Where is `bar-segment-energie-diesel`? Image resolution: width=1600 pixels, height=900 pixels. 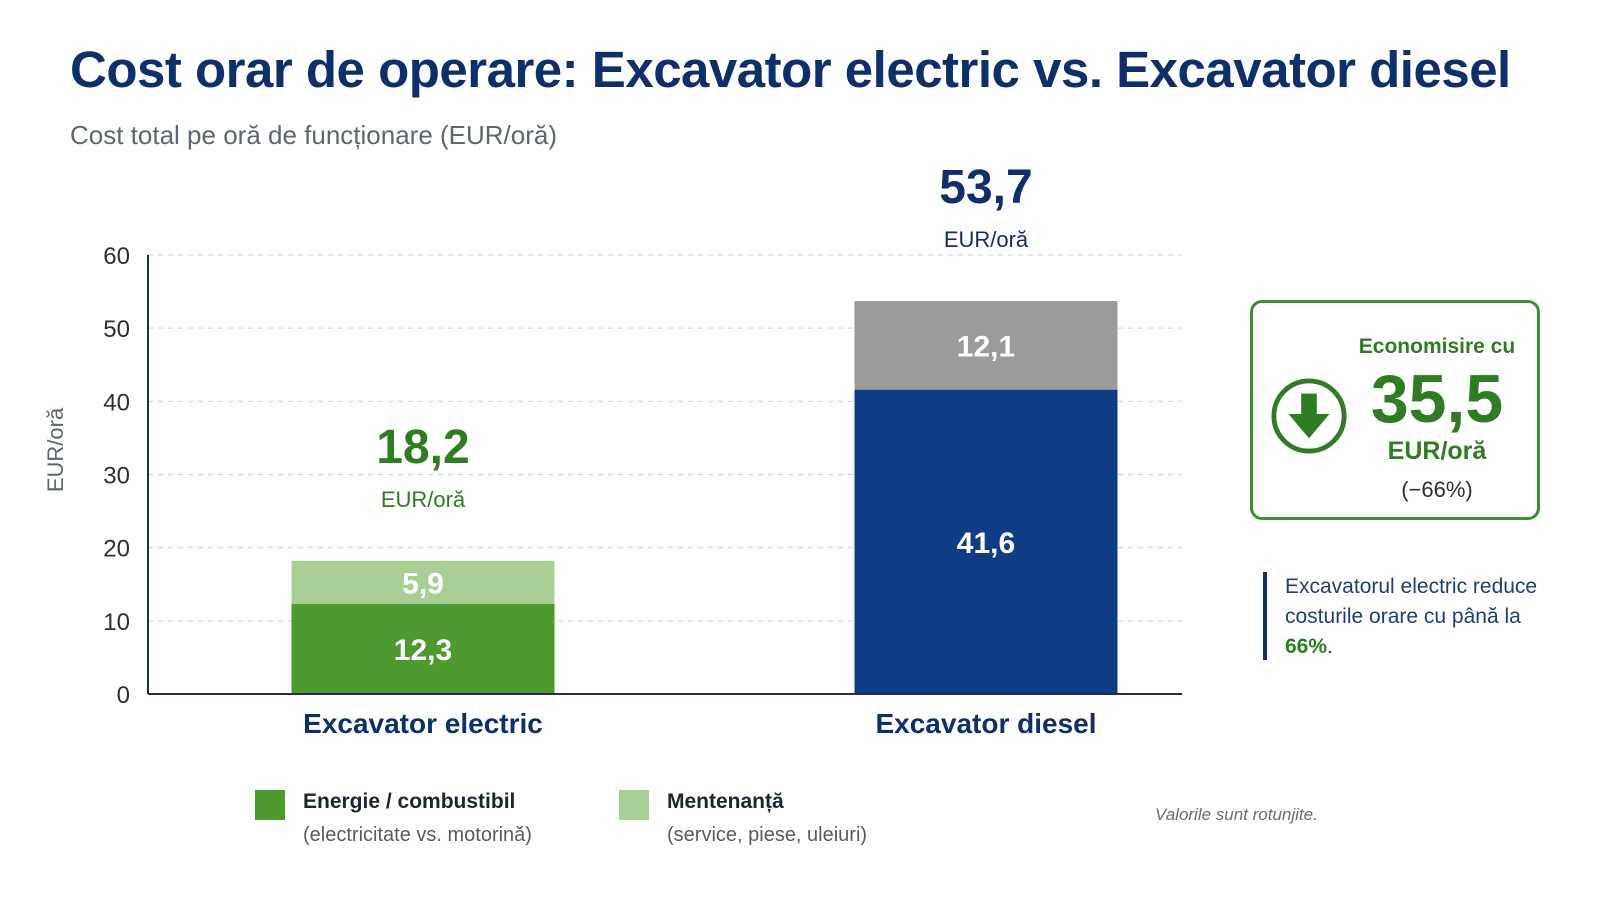 bar-segment-energie-diesel is located at coordinates (986, 541).